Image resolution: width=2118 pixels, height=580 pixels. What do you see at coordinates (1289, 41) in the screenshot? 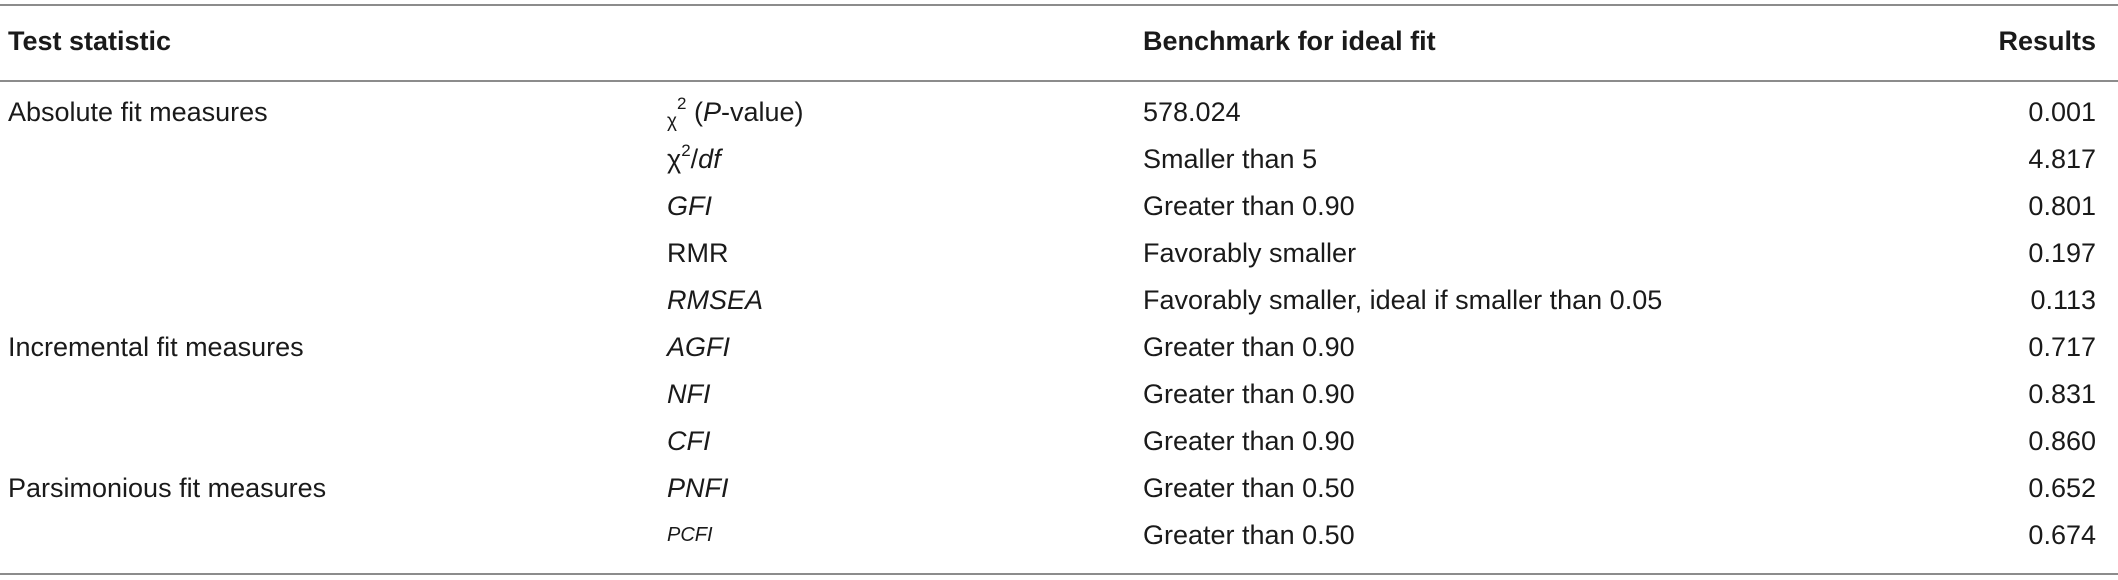
I see `header-benchmark: Benchmark for ideal fit` at bounding box center [1289, 41].